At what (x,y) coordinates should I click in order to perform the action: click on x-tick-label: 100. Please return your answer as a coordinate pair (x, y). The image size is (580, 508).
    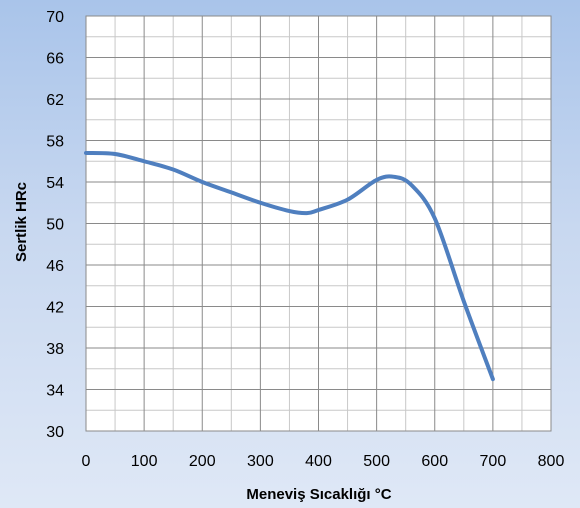
    Looking at the image, I should click on (144, 461).